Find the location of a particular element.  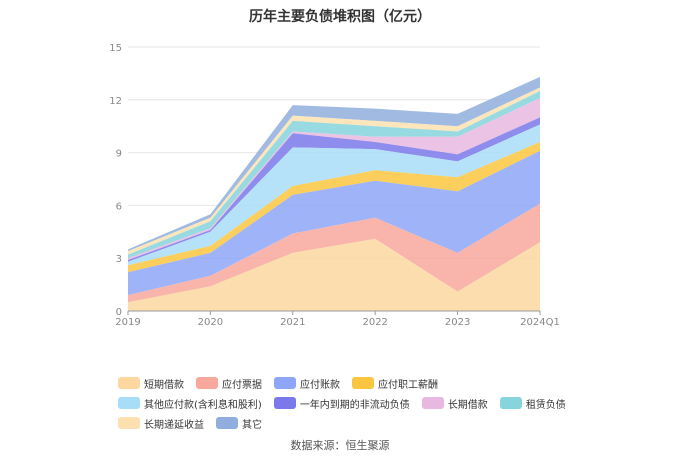

legend-item: 短期借款 is located at coordinates (151, 383).